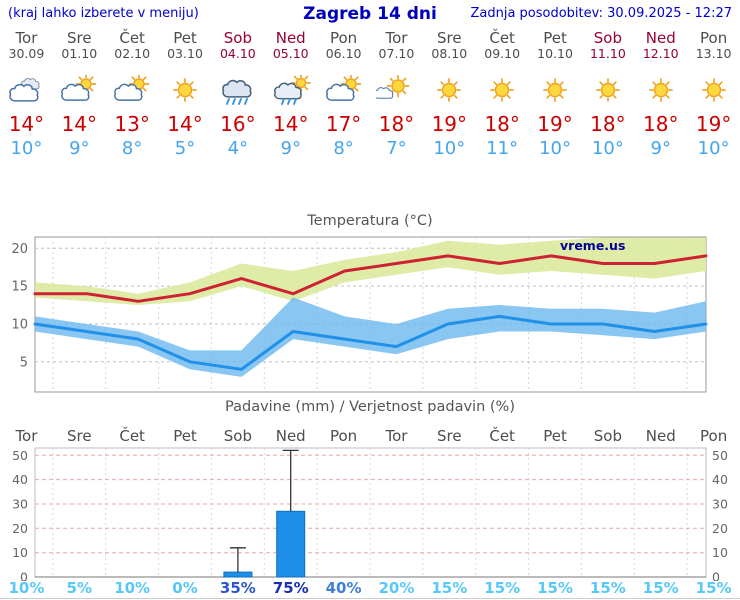 The image size is (740, 600). I want to click on precip-day-label: Čet, so click(502, 436).